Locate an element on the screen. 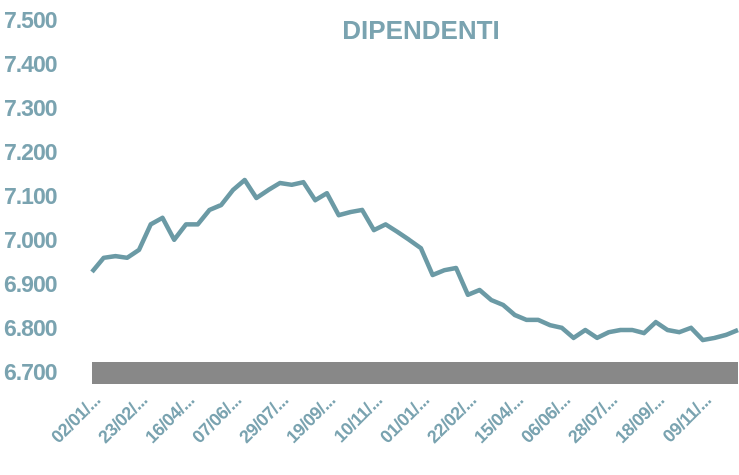 Image resolution: width=739 pixels, height=475 pixels. y-tick-label: 6.700 is located at coordinates (30, 372).